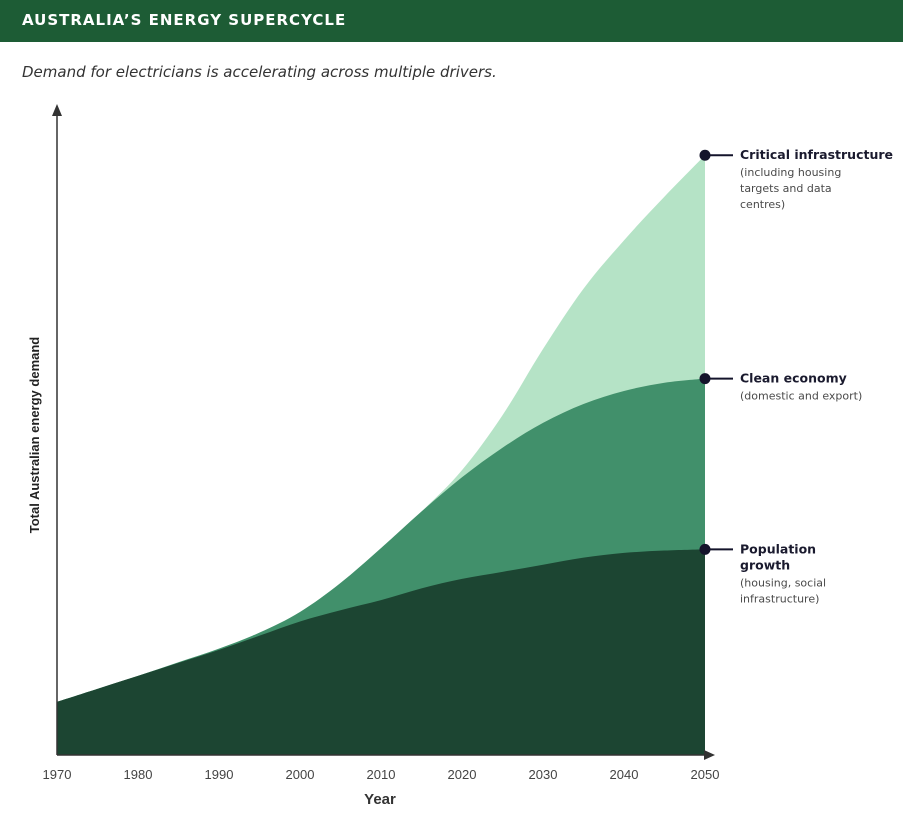 This screenshot has width=903, height=825. Describe the element at coordinates (709, 755) in the screenshot. I see `x-axis-arrow-icon` at that location.